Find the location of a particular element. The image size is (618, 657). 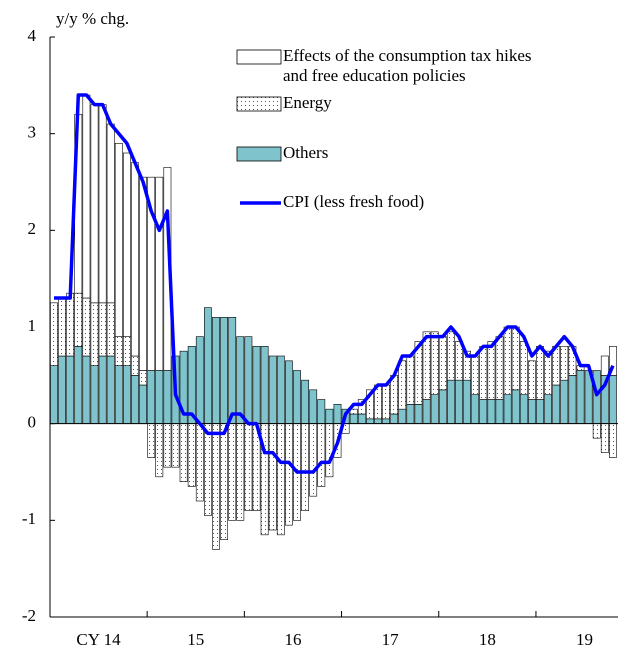

x-tick-label: 15 is located at coordinates (195, 639).